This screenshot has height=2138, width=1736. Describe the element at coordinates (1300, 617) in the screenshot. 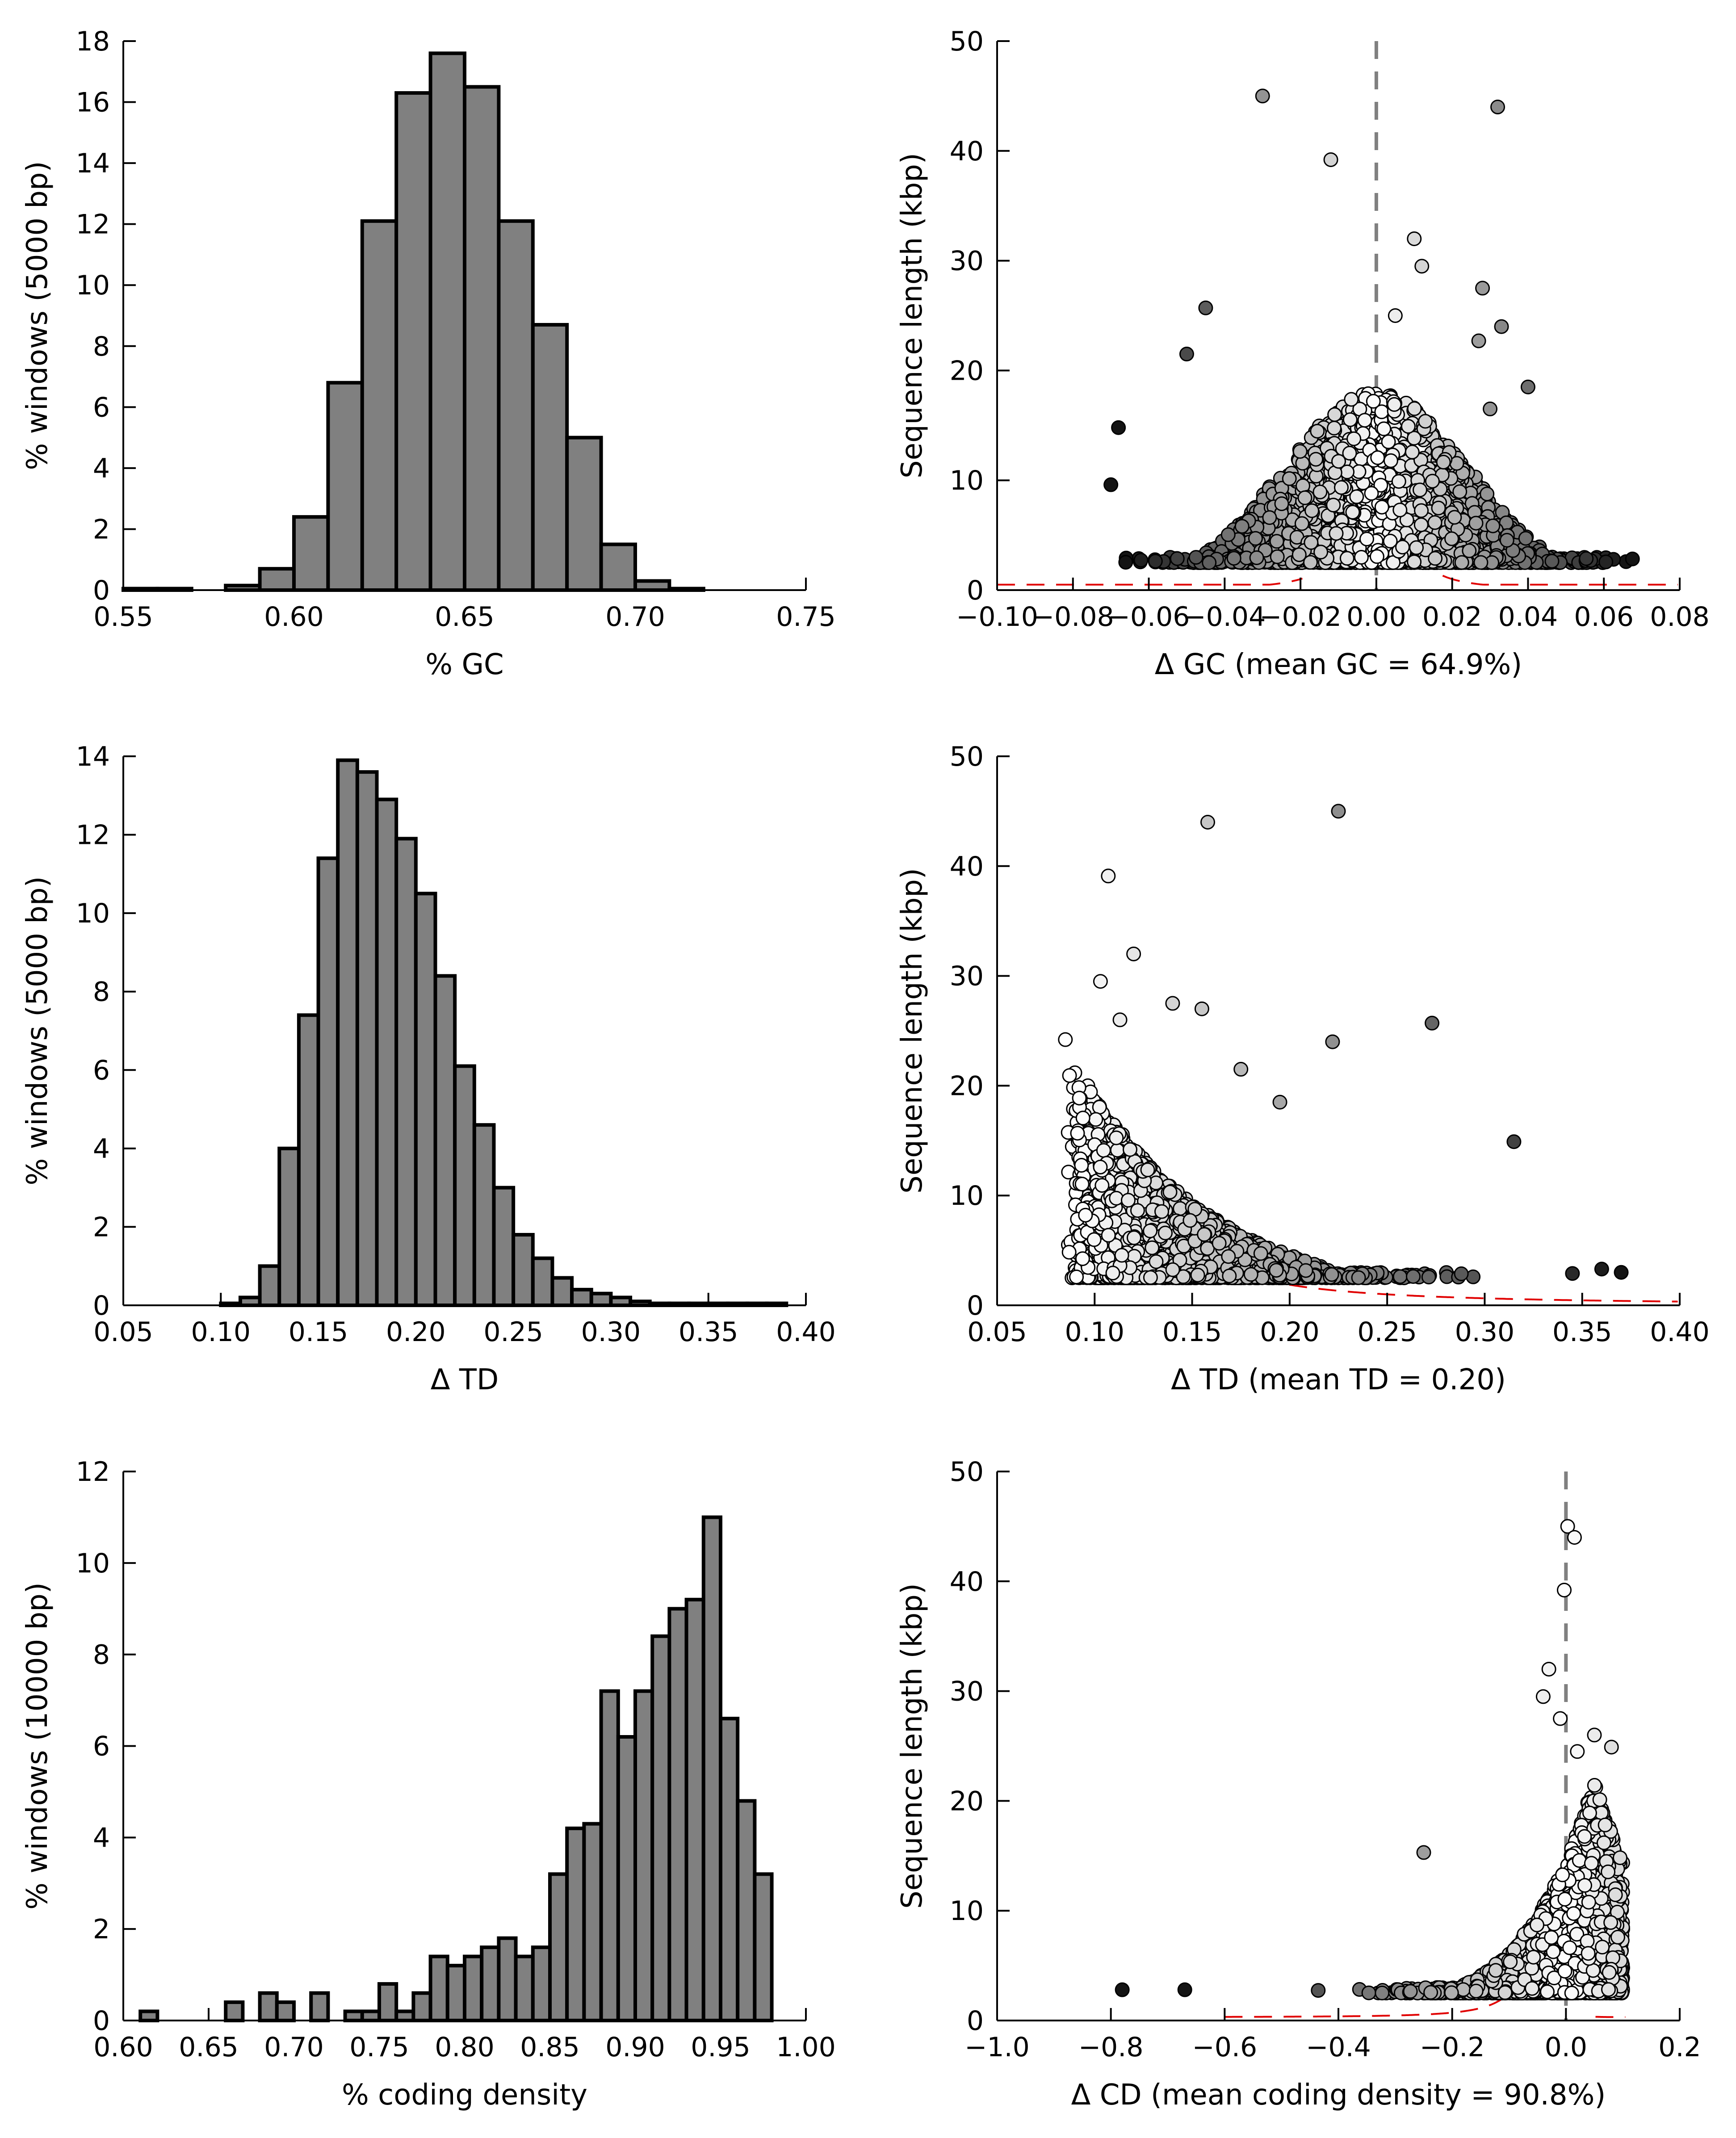

I see `x-tick-label: −0.02` at that location.